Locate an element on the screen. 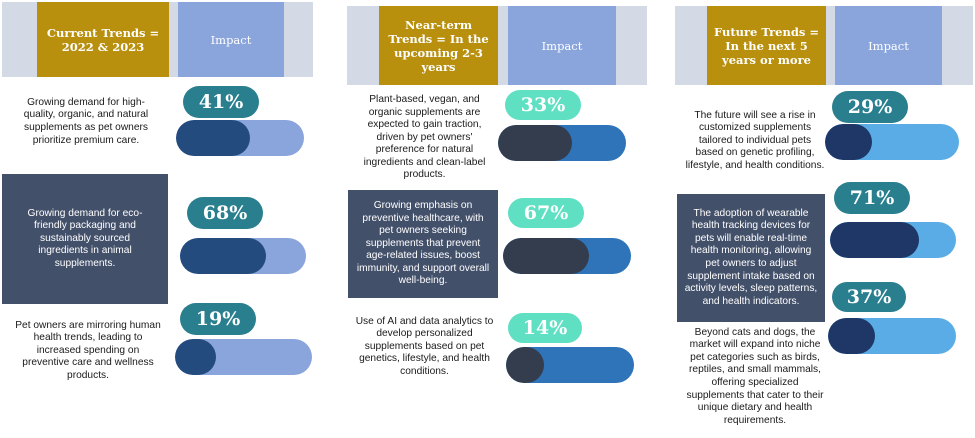 The image size is (975, 438). percent-pill-future-3: 37% is located at coordinates (869, 297).